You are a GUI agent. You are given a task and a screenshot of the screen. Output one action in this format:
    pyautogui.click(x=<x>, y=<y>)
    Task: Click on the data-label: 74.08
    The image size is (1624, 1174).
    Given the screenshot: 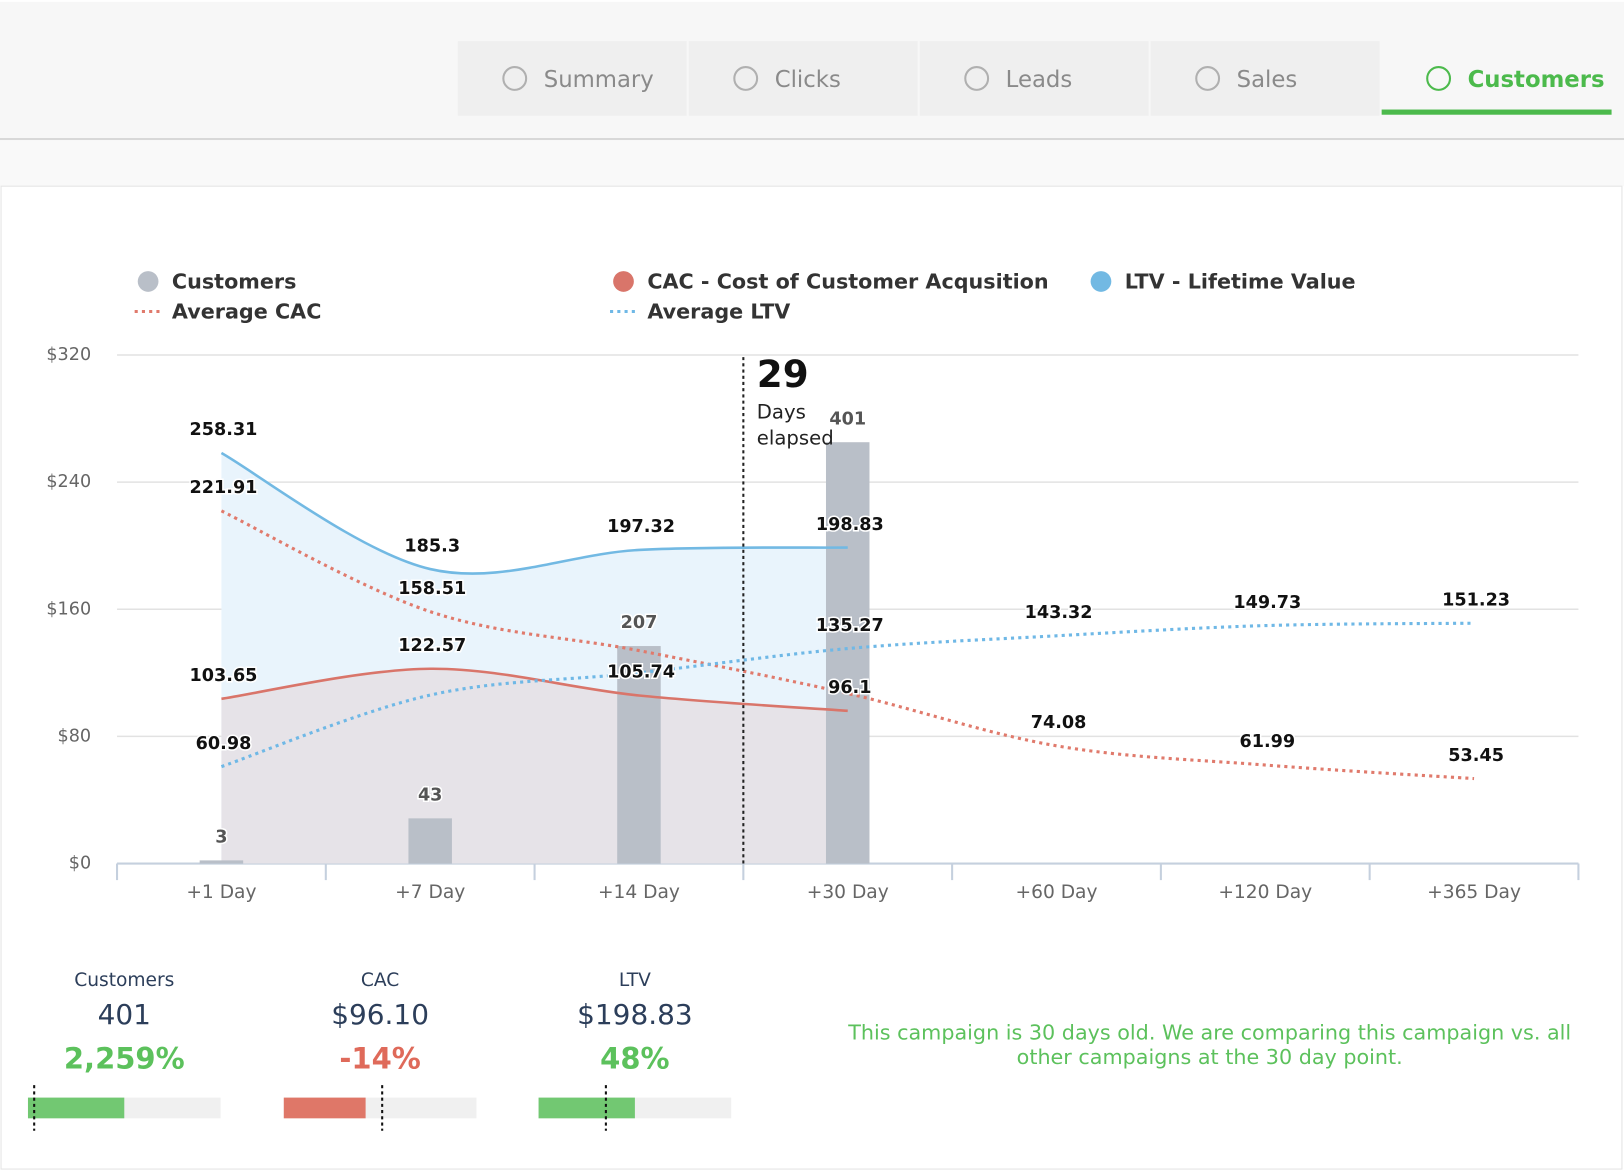 What is the action you would take?
    pyautogui.click(x=1059, y=723)
    